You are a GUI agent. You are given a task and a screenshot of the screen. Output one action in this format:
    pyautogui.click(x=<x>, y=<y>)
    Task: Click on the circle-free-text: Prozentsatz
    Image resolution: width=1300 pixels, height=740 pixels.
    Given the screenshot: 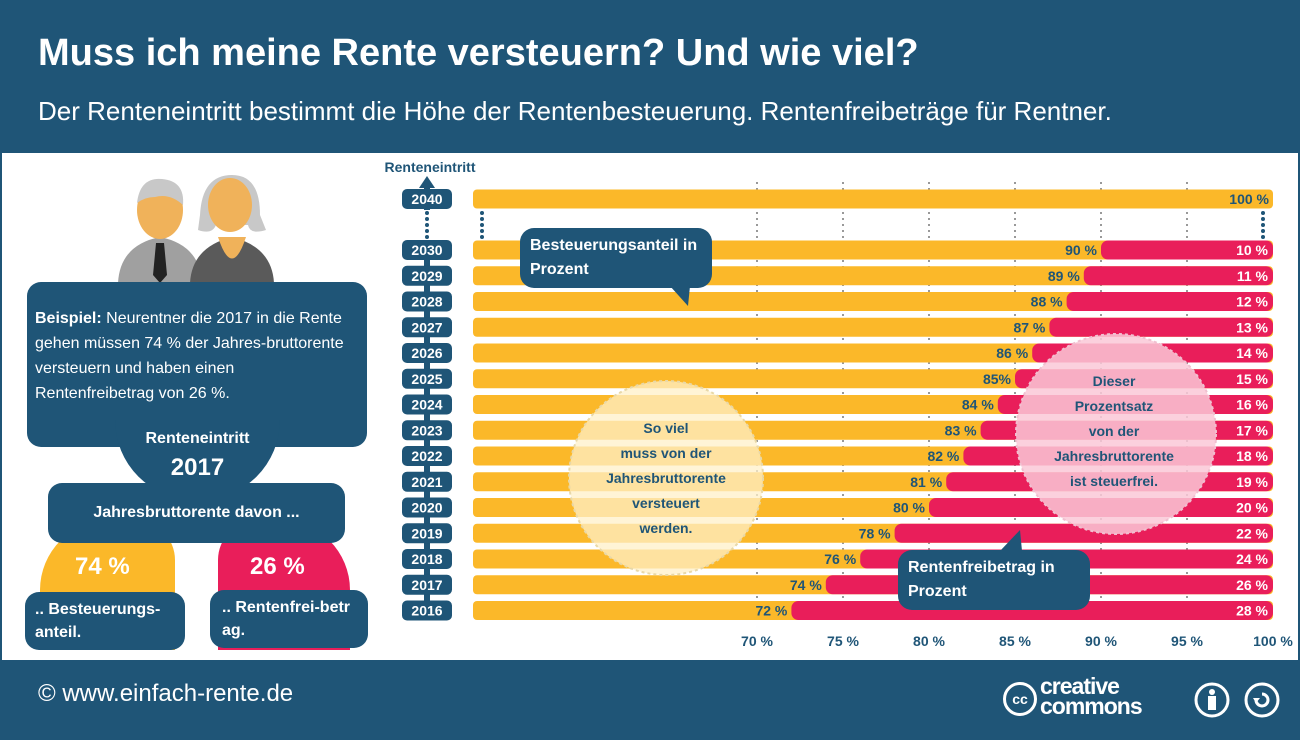 What is the action you would take?
    pyautogui.click(x=1114, y=406)
    